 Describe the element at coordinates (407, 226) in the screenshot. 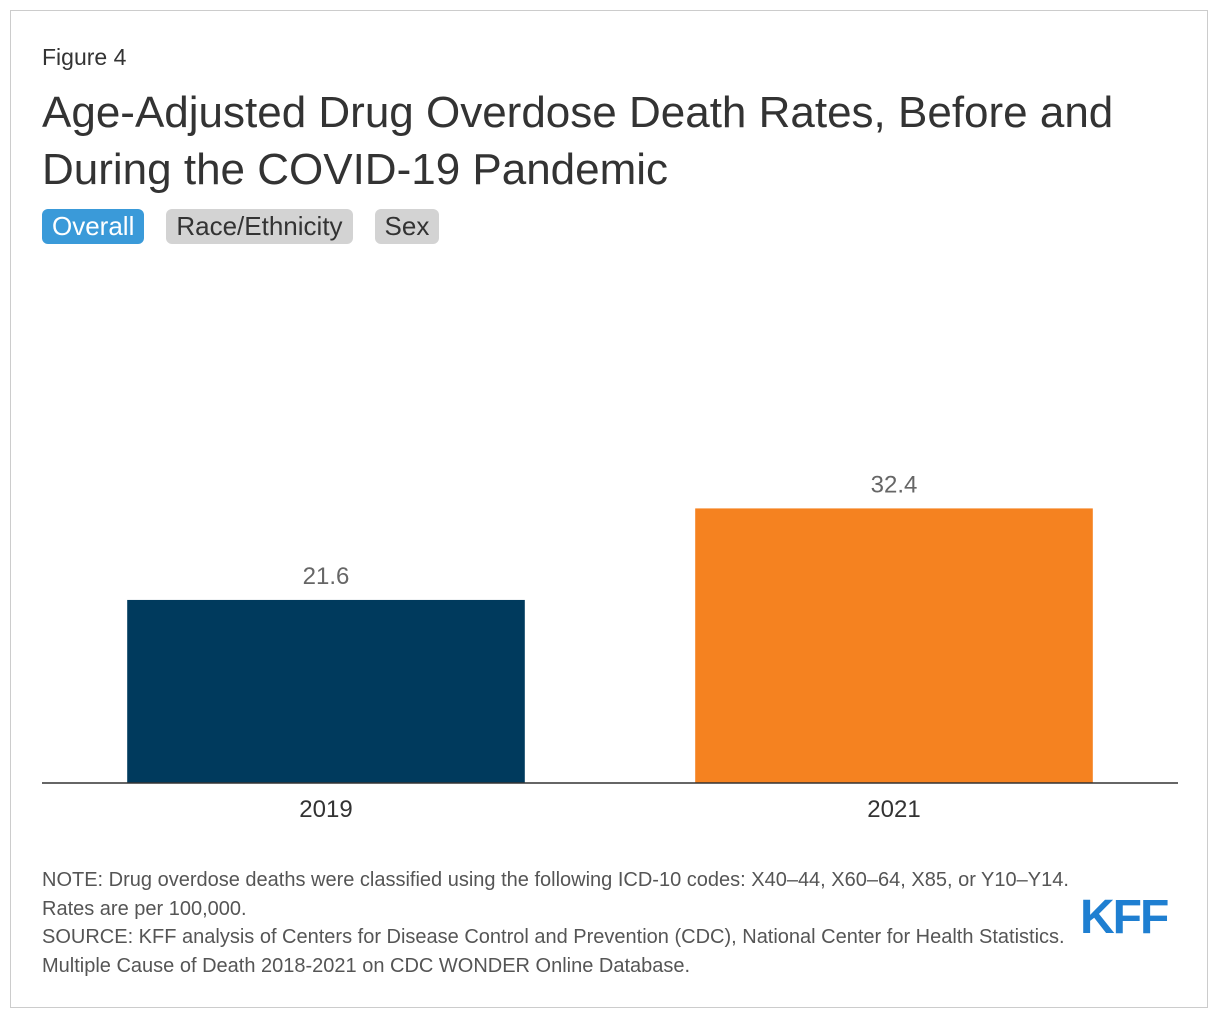

I see `tab: Sex` at that location.